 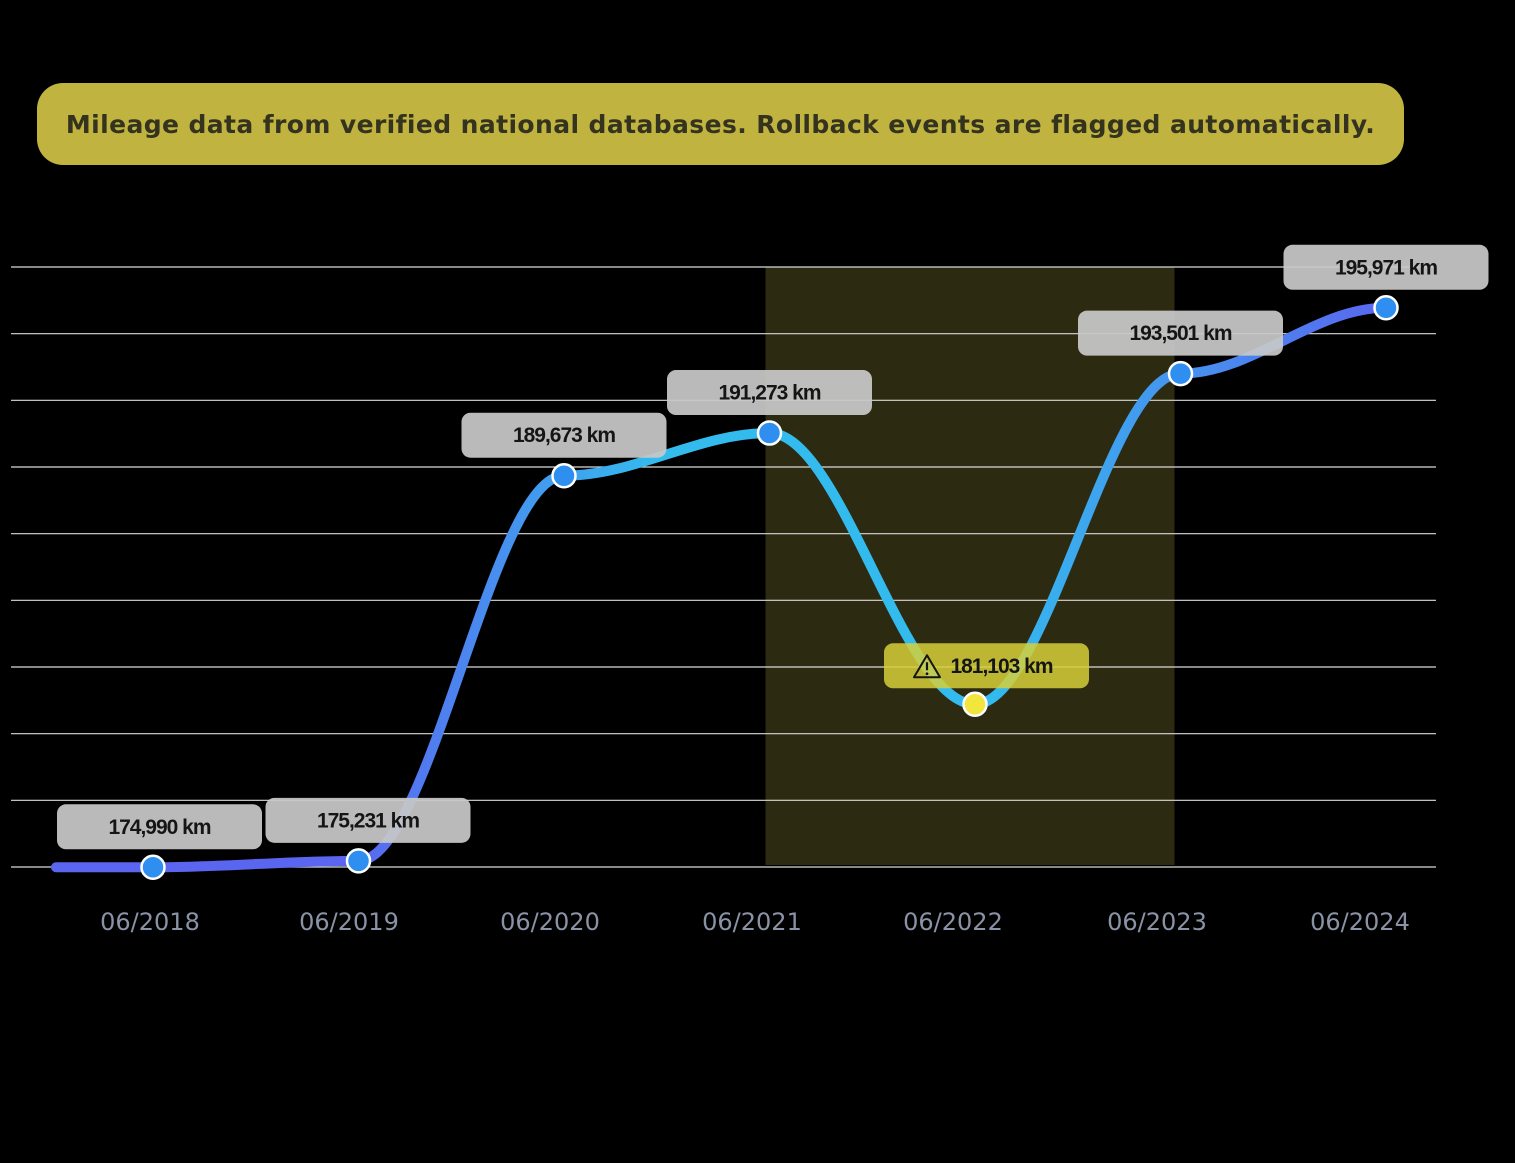 What do you see at coordinates (1157, 922) in the screenshot?
I see `x-tick-label: 06/2023` at bounding box center [1157, 922].